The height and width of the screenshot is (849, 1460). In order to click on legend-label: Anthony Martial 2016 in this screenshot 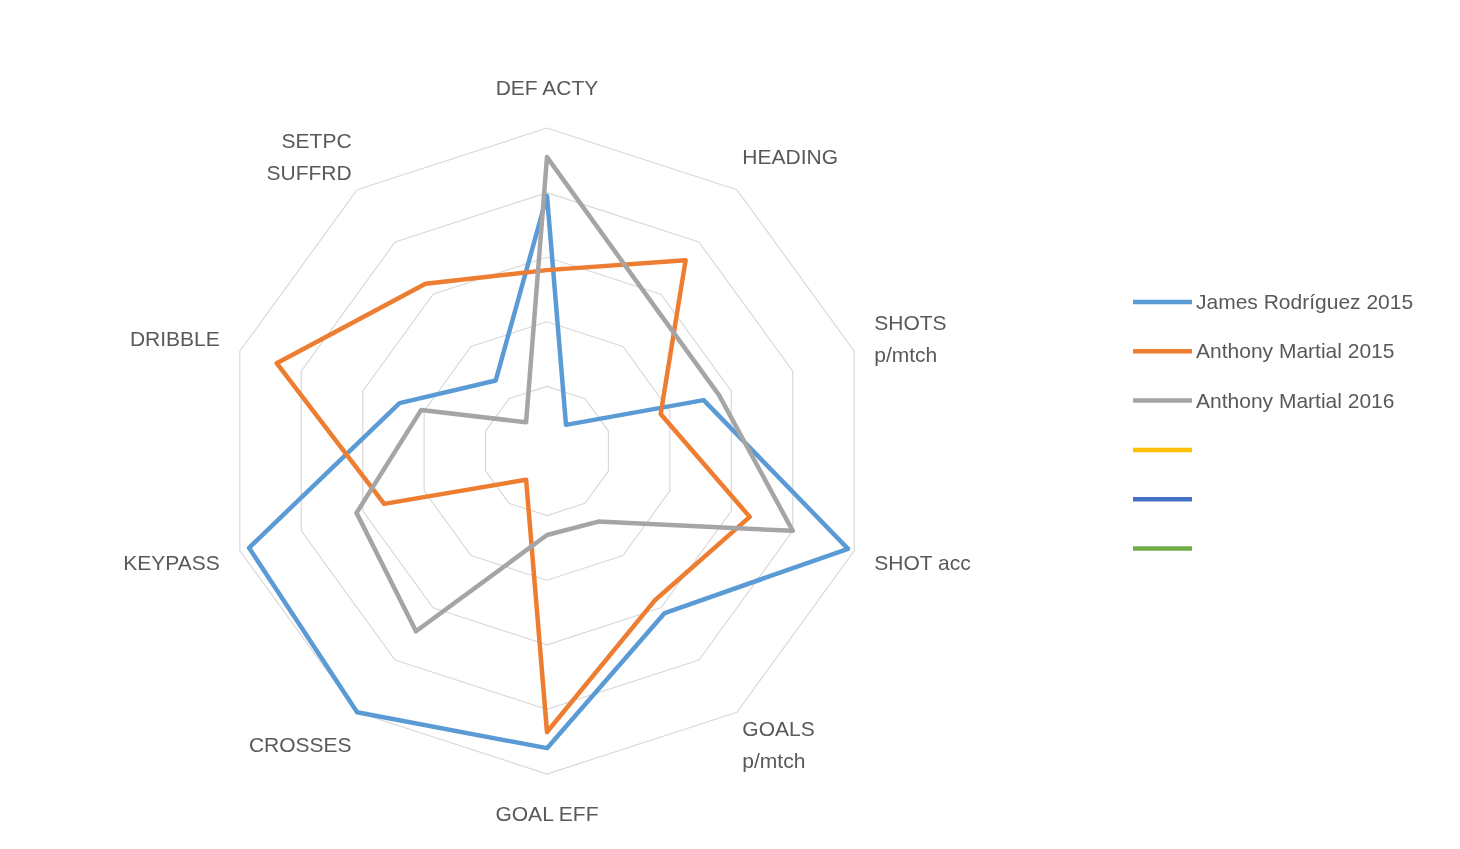, I will do `click(1295, 400)`.